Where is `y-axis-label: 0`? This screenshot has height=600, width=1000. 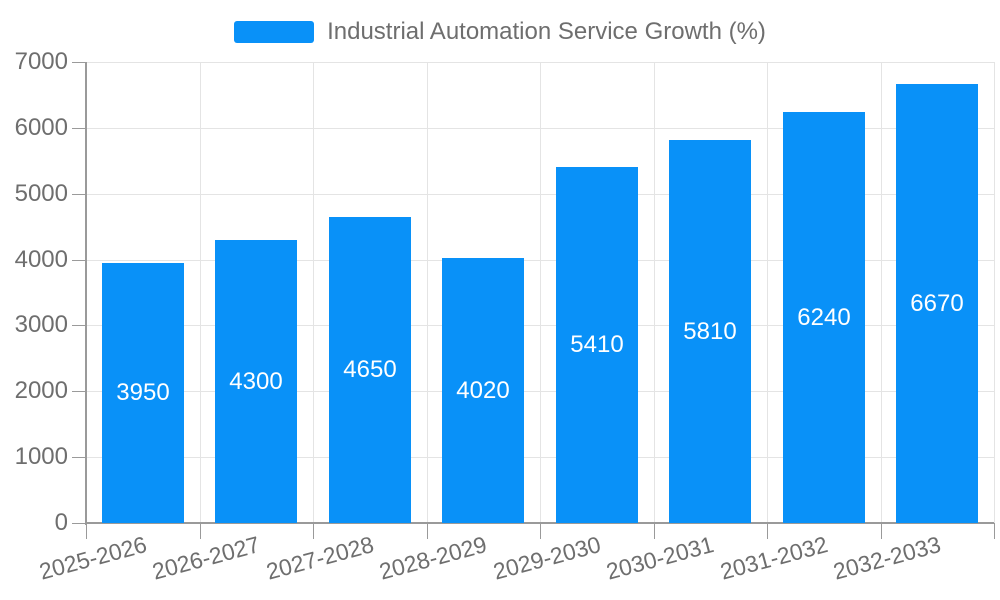 y-axis-label: 0 is located at coordinates (61, 522).